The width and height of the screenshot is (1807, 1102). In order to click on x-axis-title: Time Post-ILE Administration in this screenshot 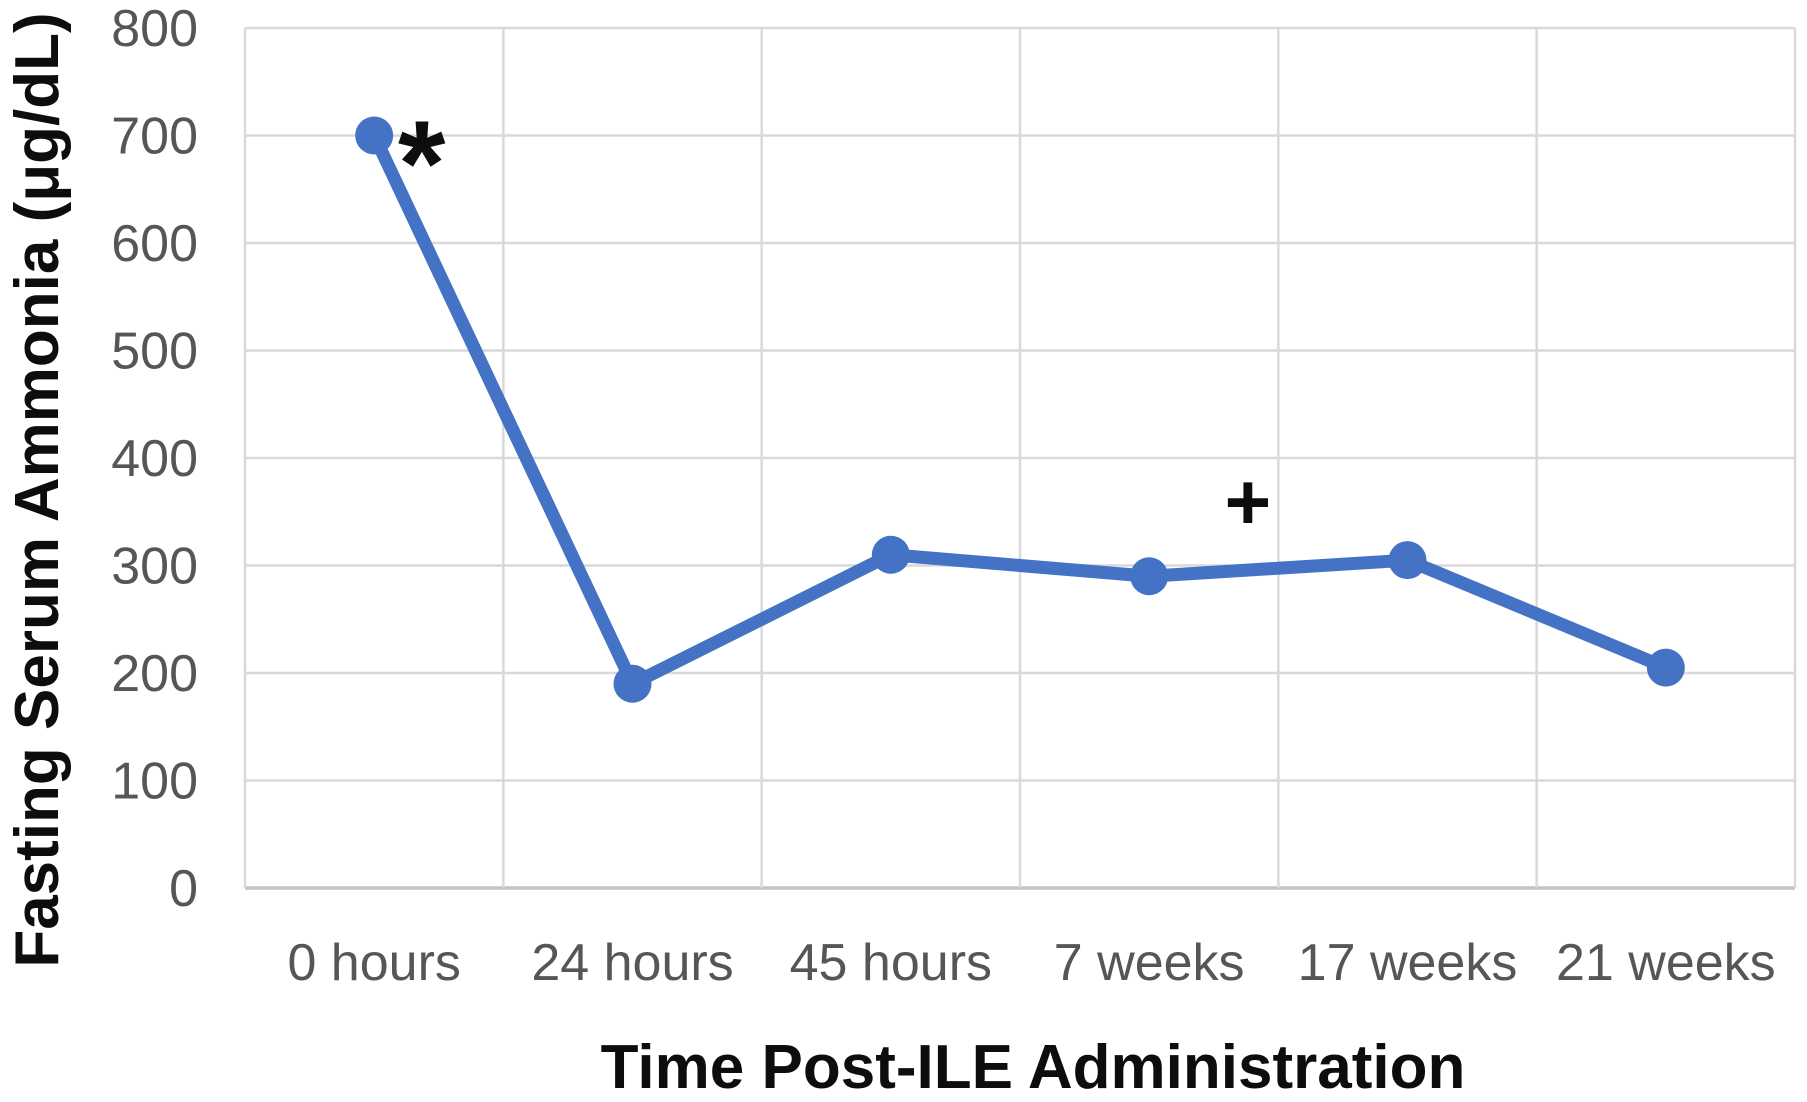, I will do `click(1033, 1067)`.